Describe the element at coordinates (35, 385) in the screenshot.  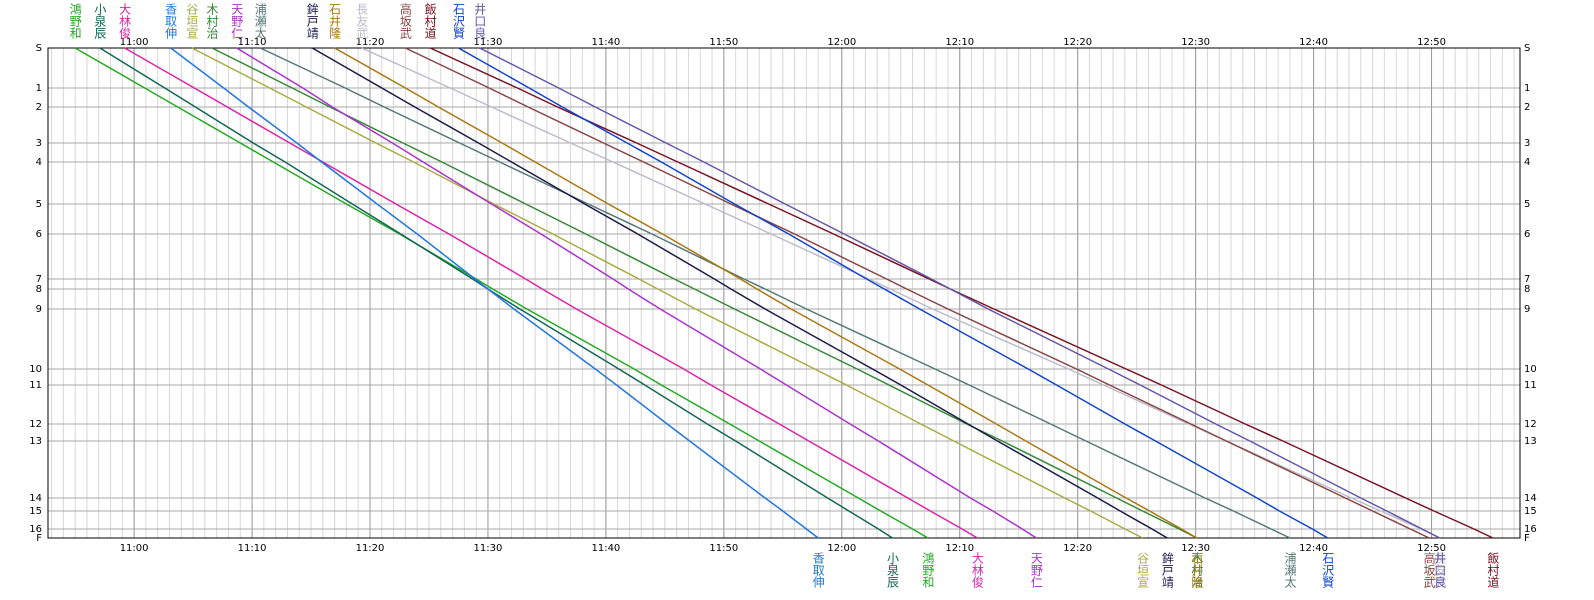
I see `y-tick-label: 11` at that location.